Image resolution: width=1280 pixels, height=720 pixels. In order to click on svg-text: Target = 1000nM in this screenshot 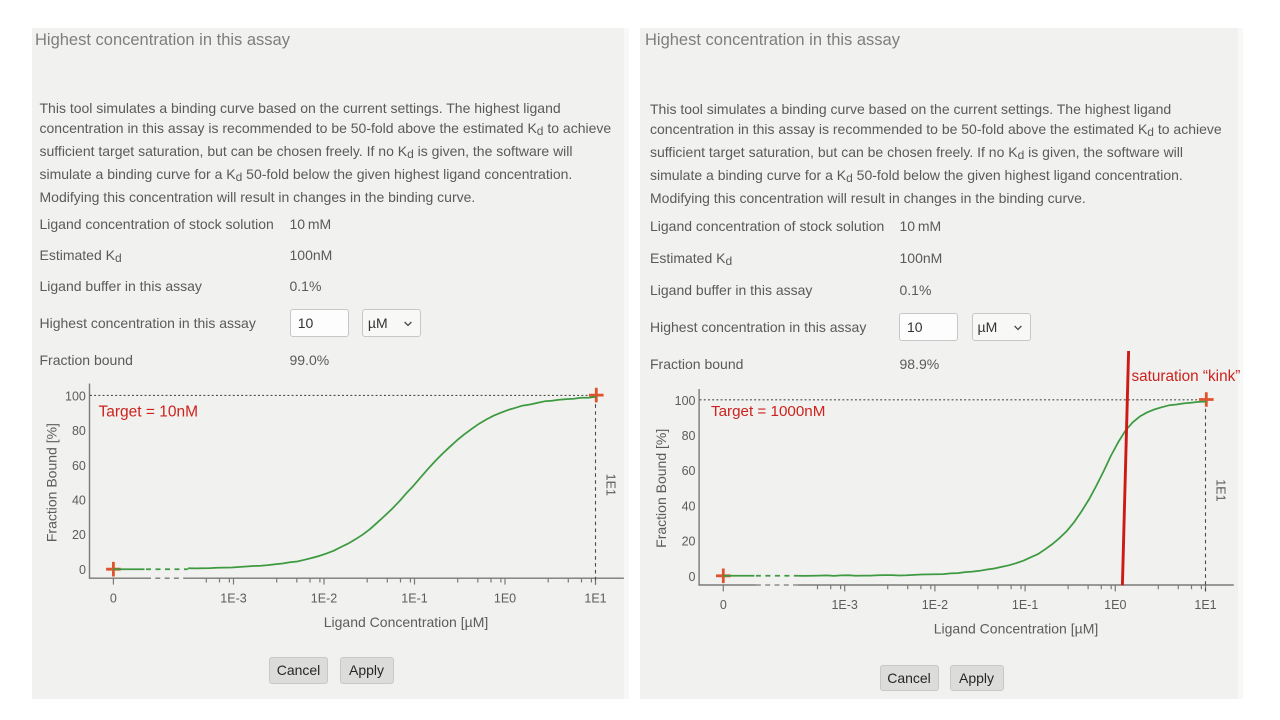, I will do `click(768, 411)`.